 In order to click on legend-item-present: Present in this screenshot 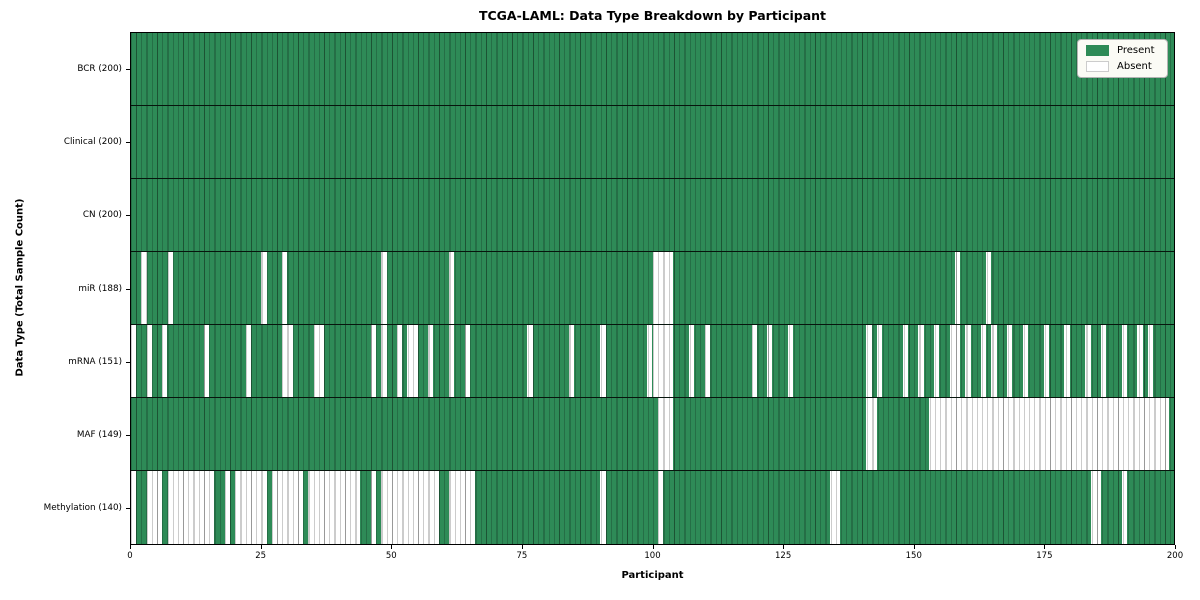, I will do `click(1120, 50)`.